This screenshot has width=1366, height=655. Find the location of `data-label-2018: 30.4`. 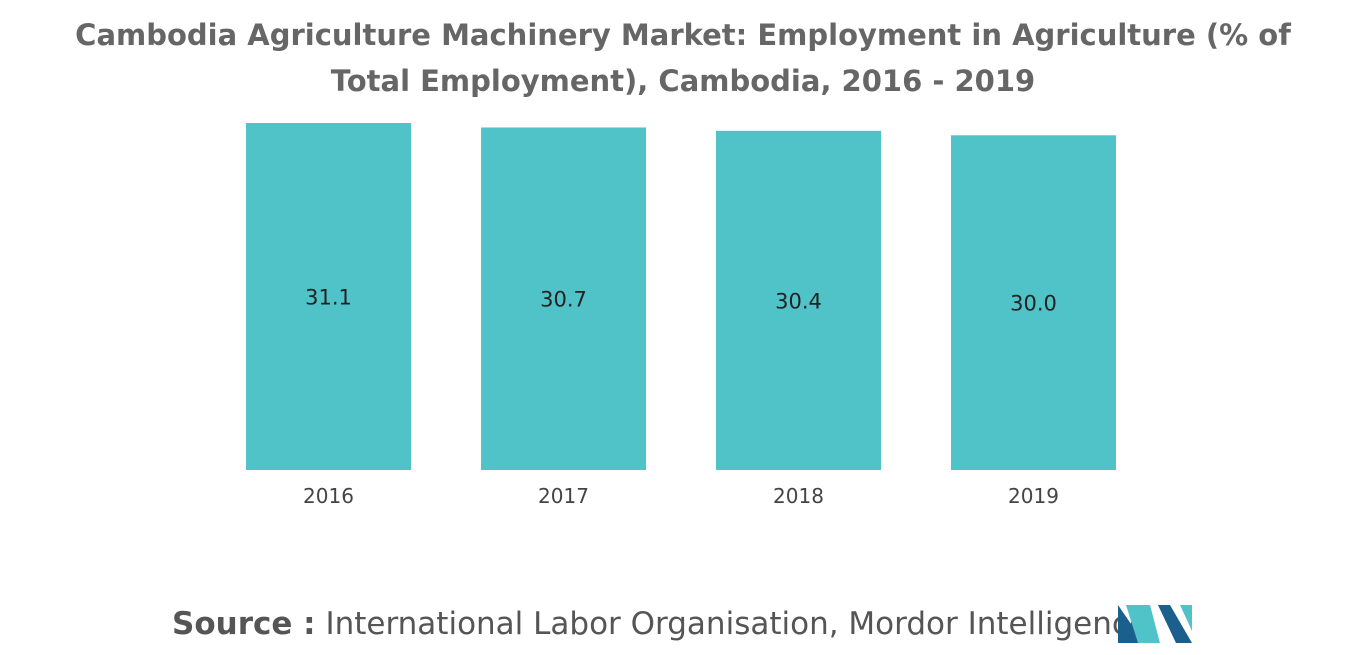

data-label-2018: 30.4 is located at coordinates (798, 301).